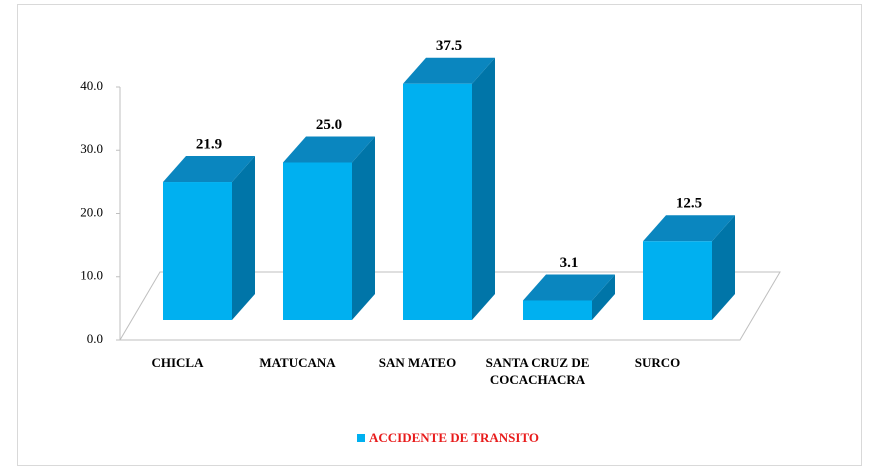 The image size is (869, 470). Describe the element at coordinates (454, 437) in the screenshot. I see `legend-label: ACCIDENTE DE TRANSITO` at that location.